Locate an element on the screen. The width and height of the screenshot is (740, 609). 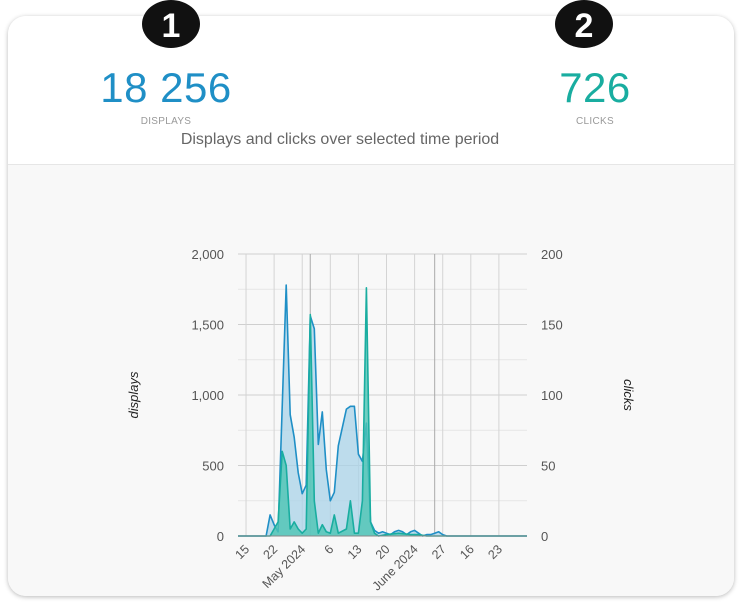
y-left-tick-label: 0 is located at coordinates (220, 536).